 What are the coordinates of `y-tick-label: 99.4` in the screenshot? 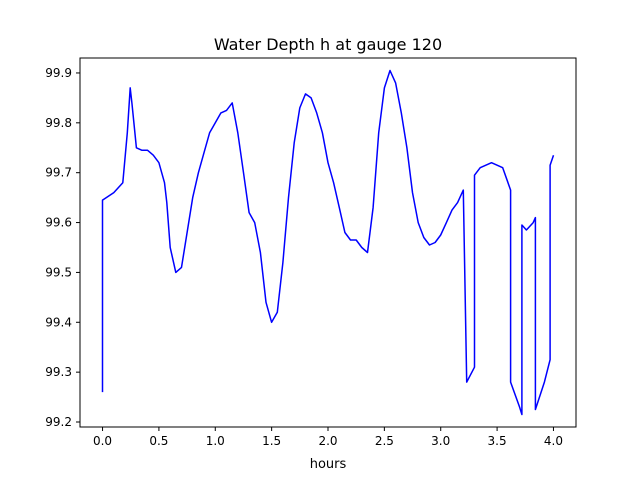 It's located at (58, 322).